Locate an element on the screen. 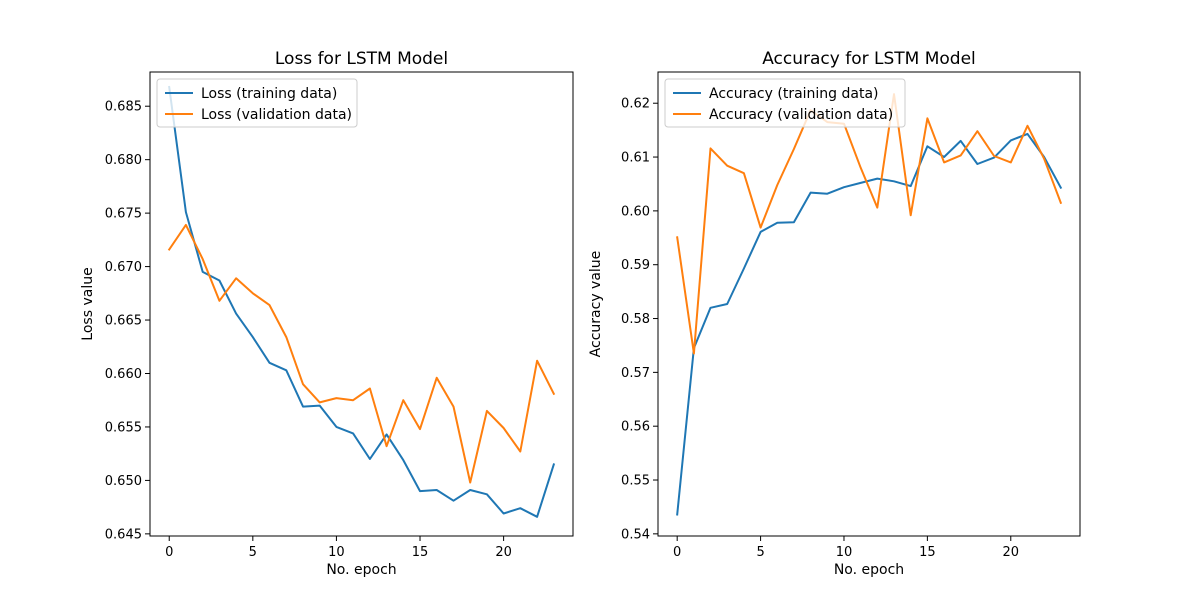 The height and width of the screenshot is (600, 1200). loss-y-tick-label: 0.685 is located at coordinates (123, 107).